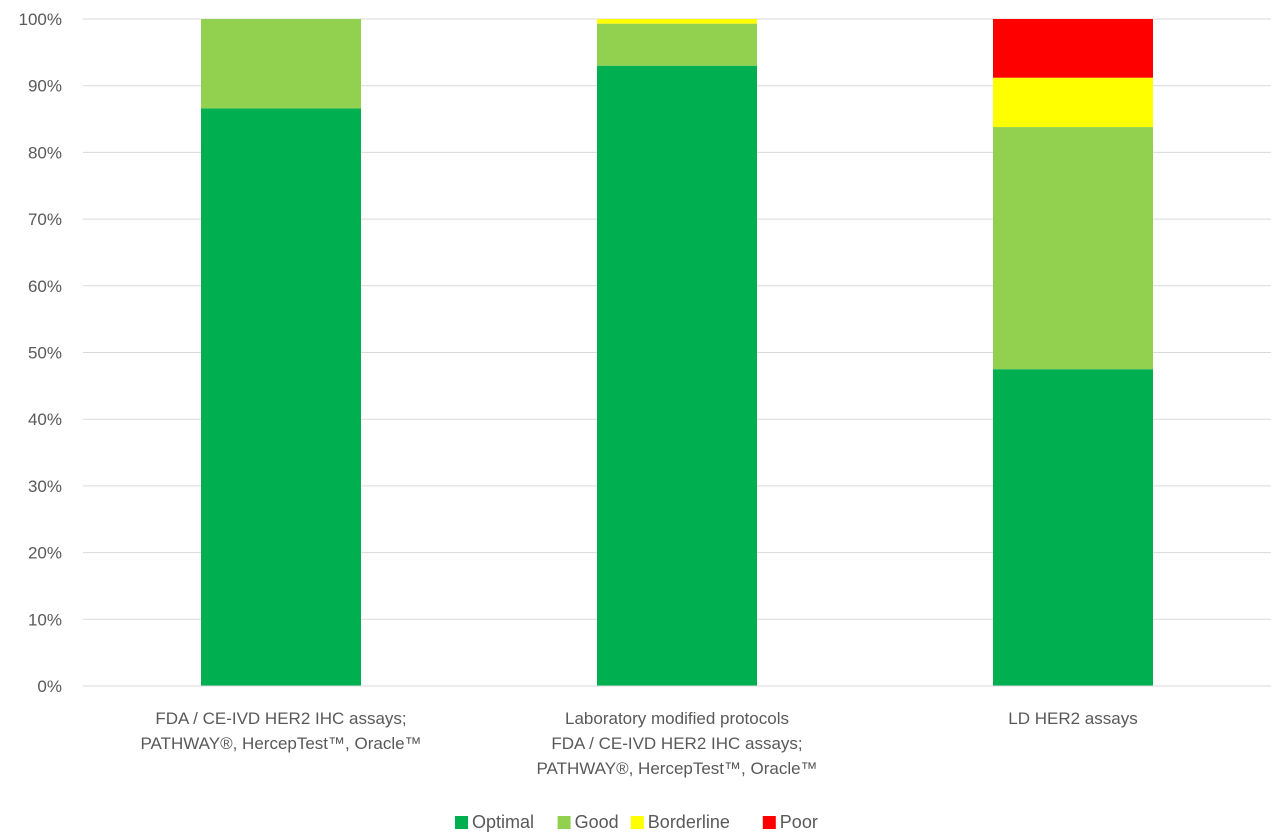  What do you see at coordinates (40, 19) in the screenshot?
I see `y-tick-label: 100%` at bounding box center [40, 19].